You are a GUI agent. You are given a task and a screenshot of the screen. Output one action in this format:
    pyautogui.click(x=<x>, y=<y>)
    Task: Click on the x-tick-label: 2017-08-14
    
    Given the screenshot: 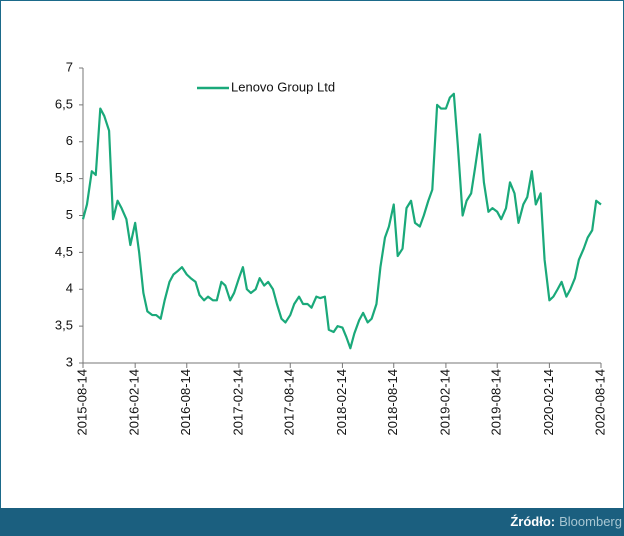 What is the action you would take?
    pyautogui.click(x=289, y=402)
    